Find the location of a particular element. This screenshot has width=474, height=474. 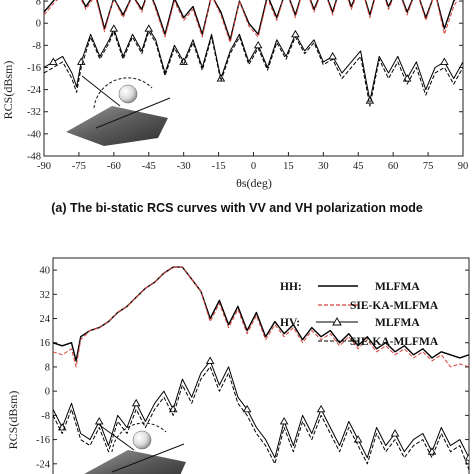

legend-group-hh: HH: is located at coordinates (291, 287).